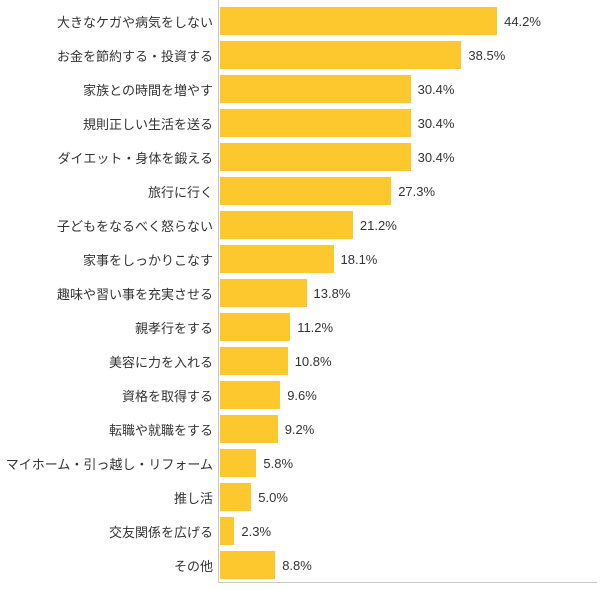  Describe the element at coordinates (134, 294) in the screenshot. I see `category-label: 趣味や習い事を充実させる` at that location.